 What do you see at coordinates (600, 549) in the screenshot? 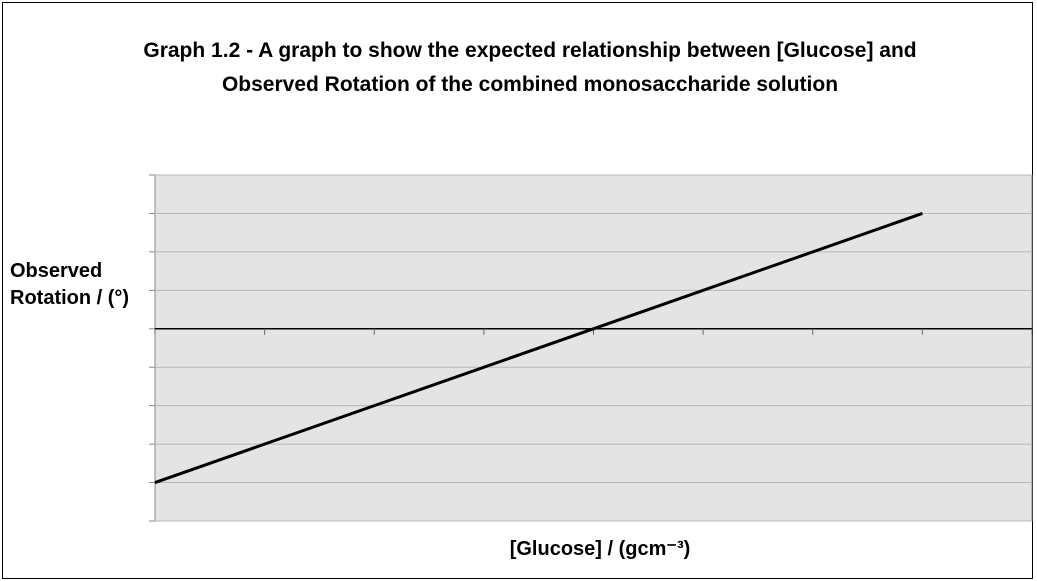
I see `x-axis-label: [Glucose] / (gcm⁻³)` at bounding box center [600, 549].